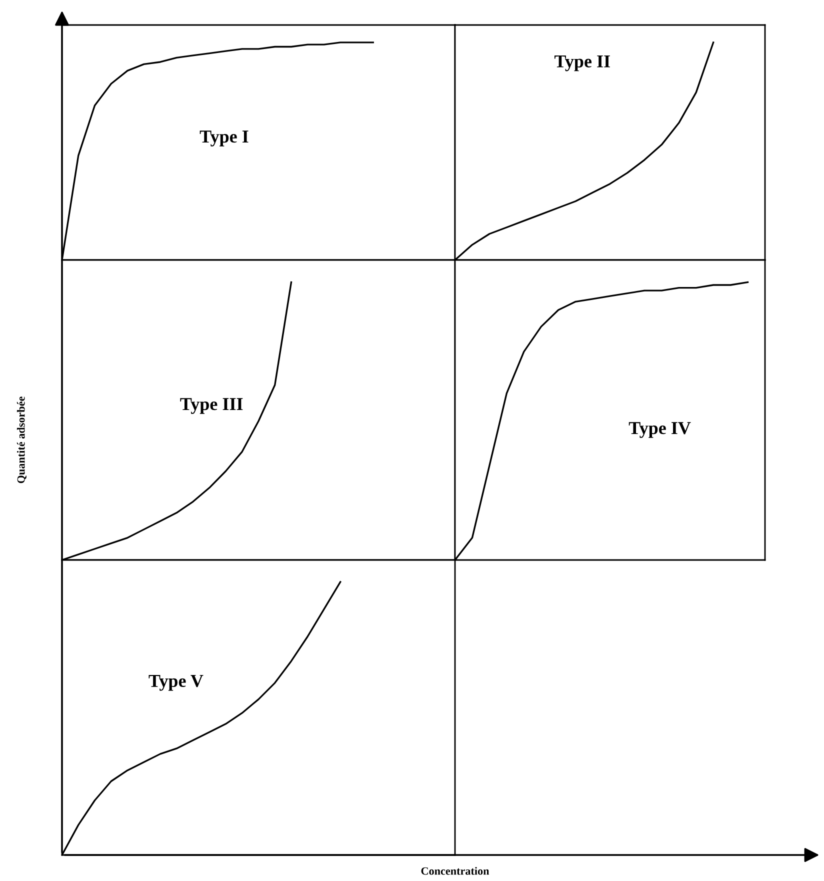  What do you see at coordinates (211, 406) in the screenshot?
I see `text: Type III` at bounding box center [211, 406].